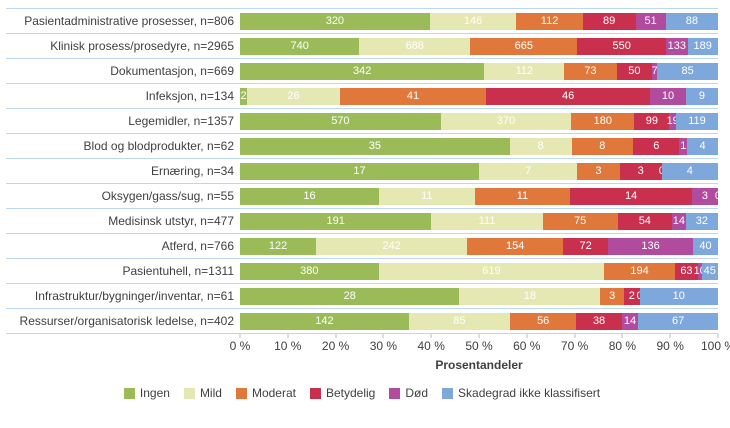 This screenshot has width=730, height=428. Describe the element at coordinates (639, 271) in the screenshot. I see `bar-segment-moderat: 194` at that location.